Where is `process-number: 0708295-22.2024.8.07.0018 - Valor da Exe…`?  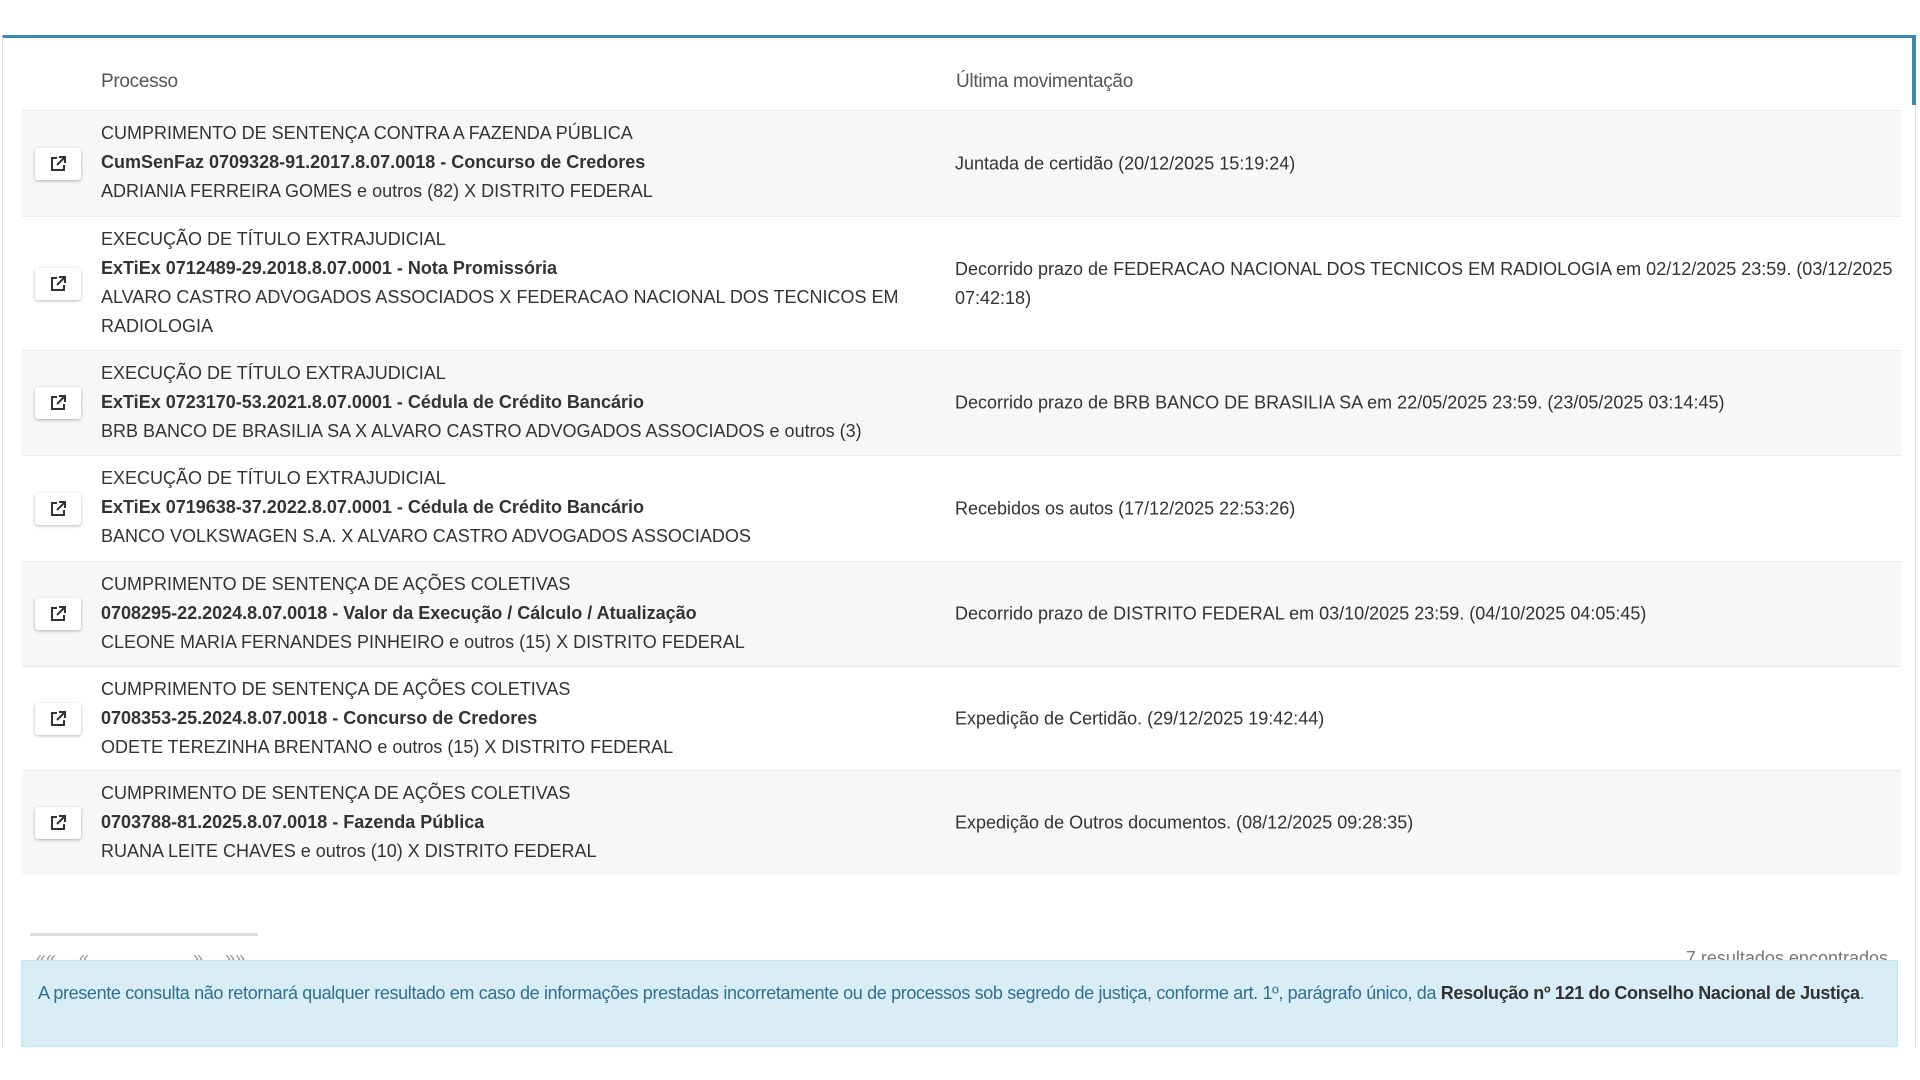 process-number: 0708295-22.2024.8.07.0018 - Valor da Exe… is located at coordinates (399, 613).